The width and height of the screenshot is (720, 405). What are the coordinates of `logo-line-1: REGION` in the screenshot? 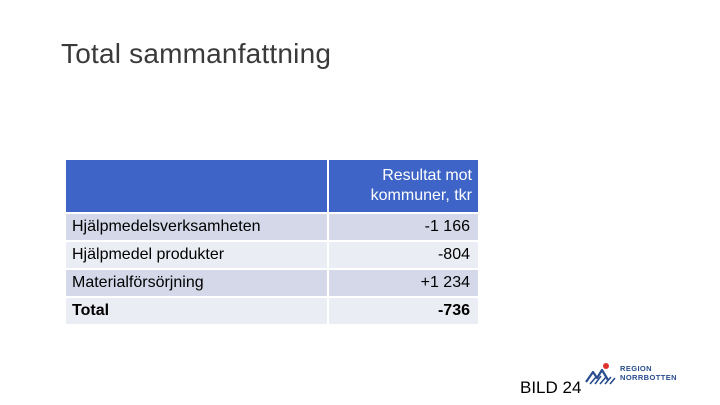 It's located at (636, 368).